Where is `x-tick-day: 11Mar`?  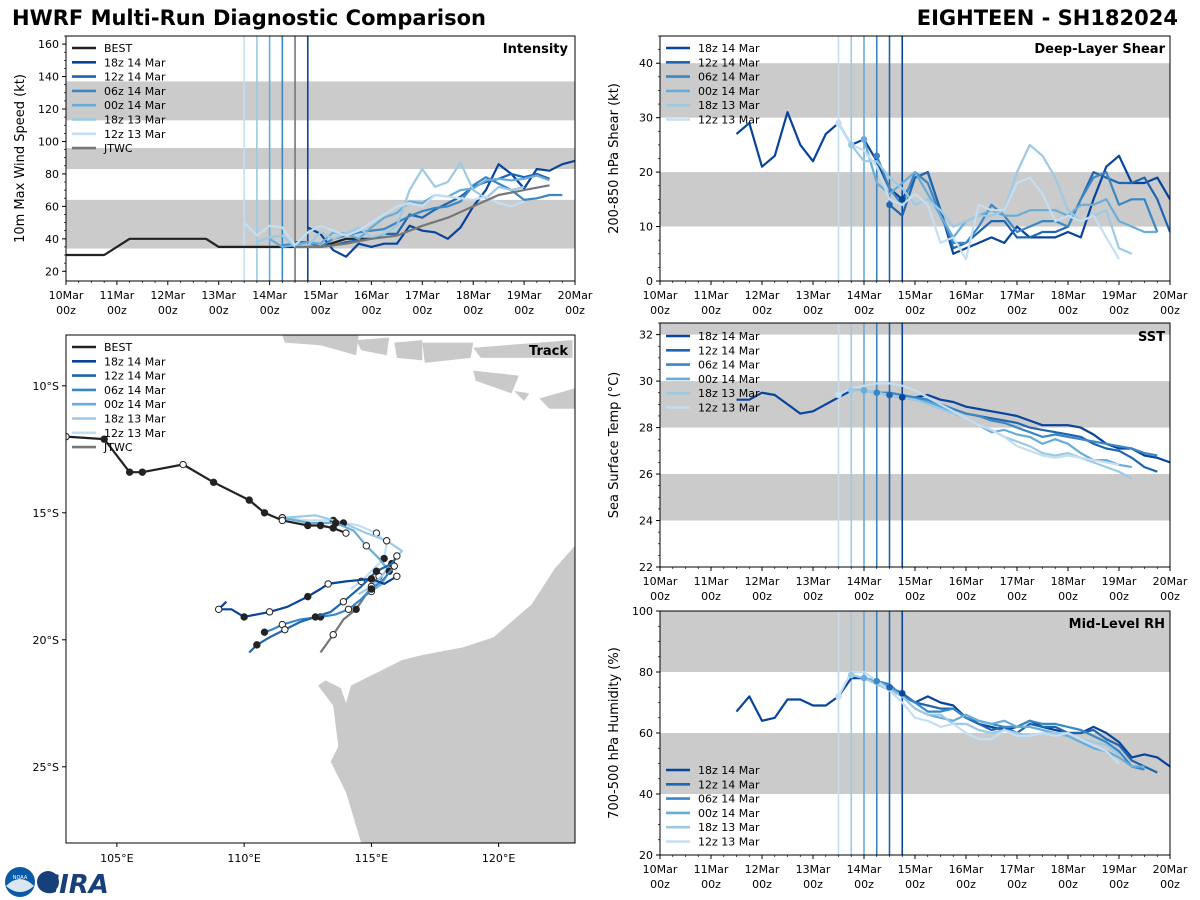 x-tick-day: 11Mar is located at coordinates (711, 869).